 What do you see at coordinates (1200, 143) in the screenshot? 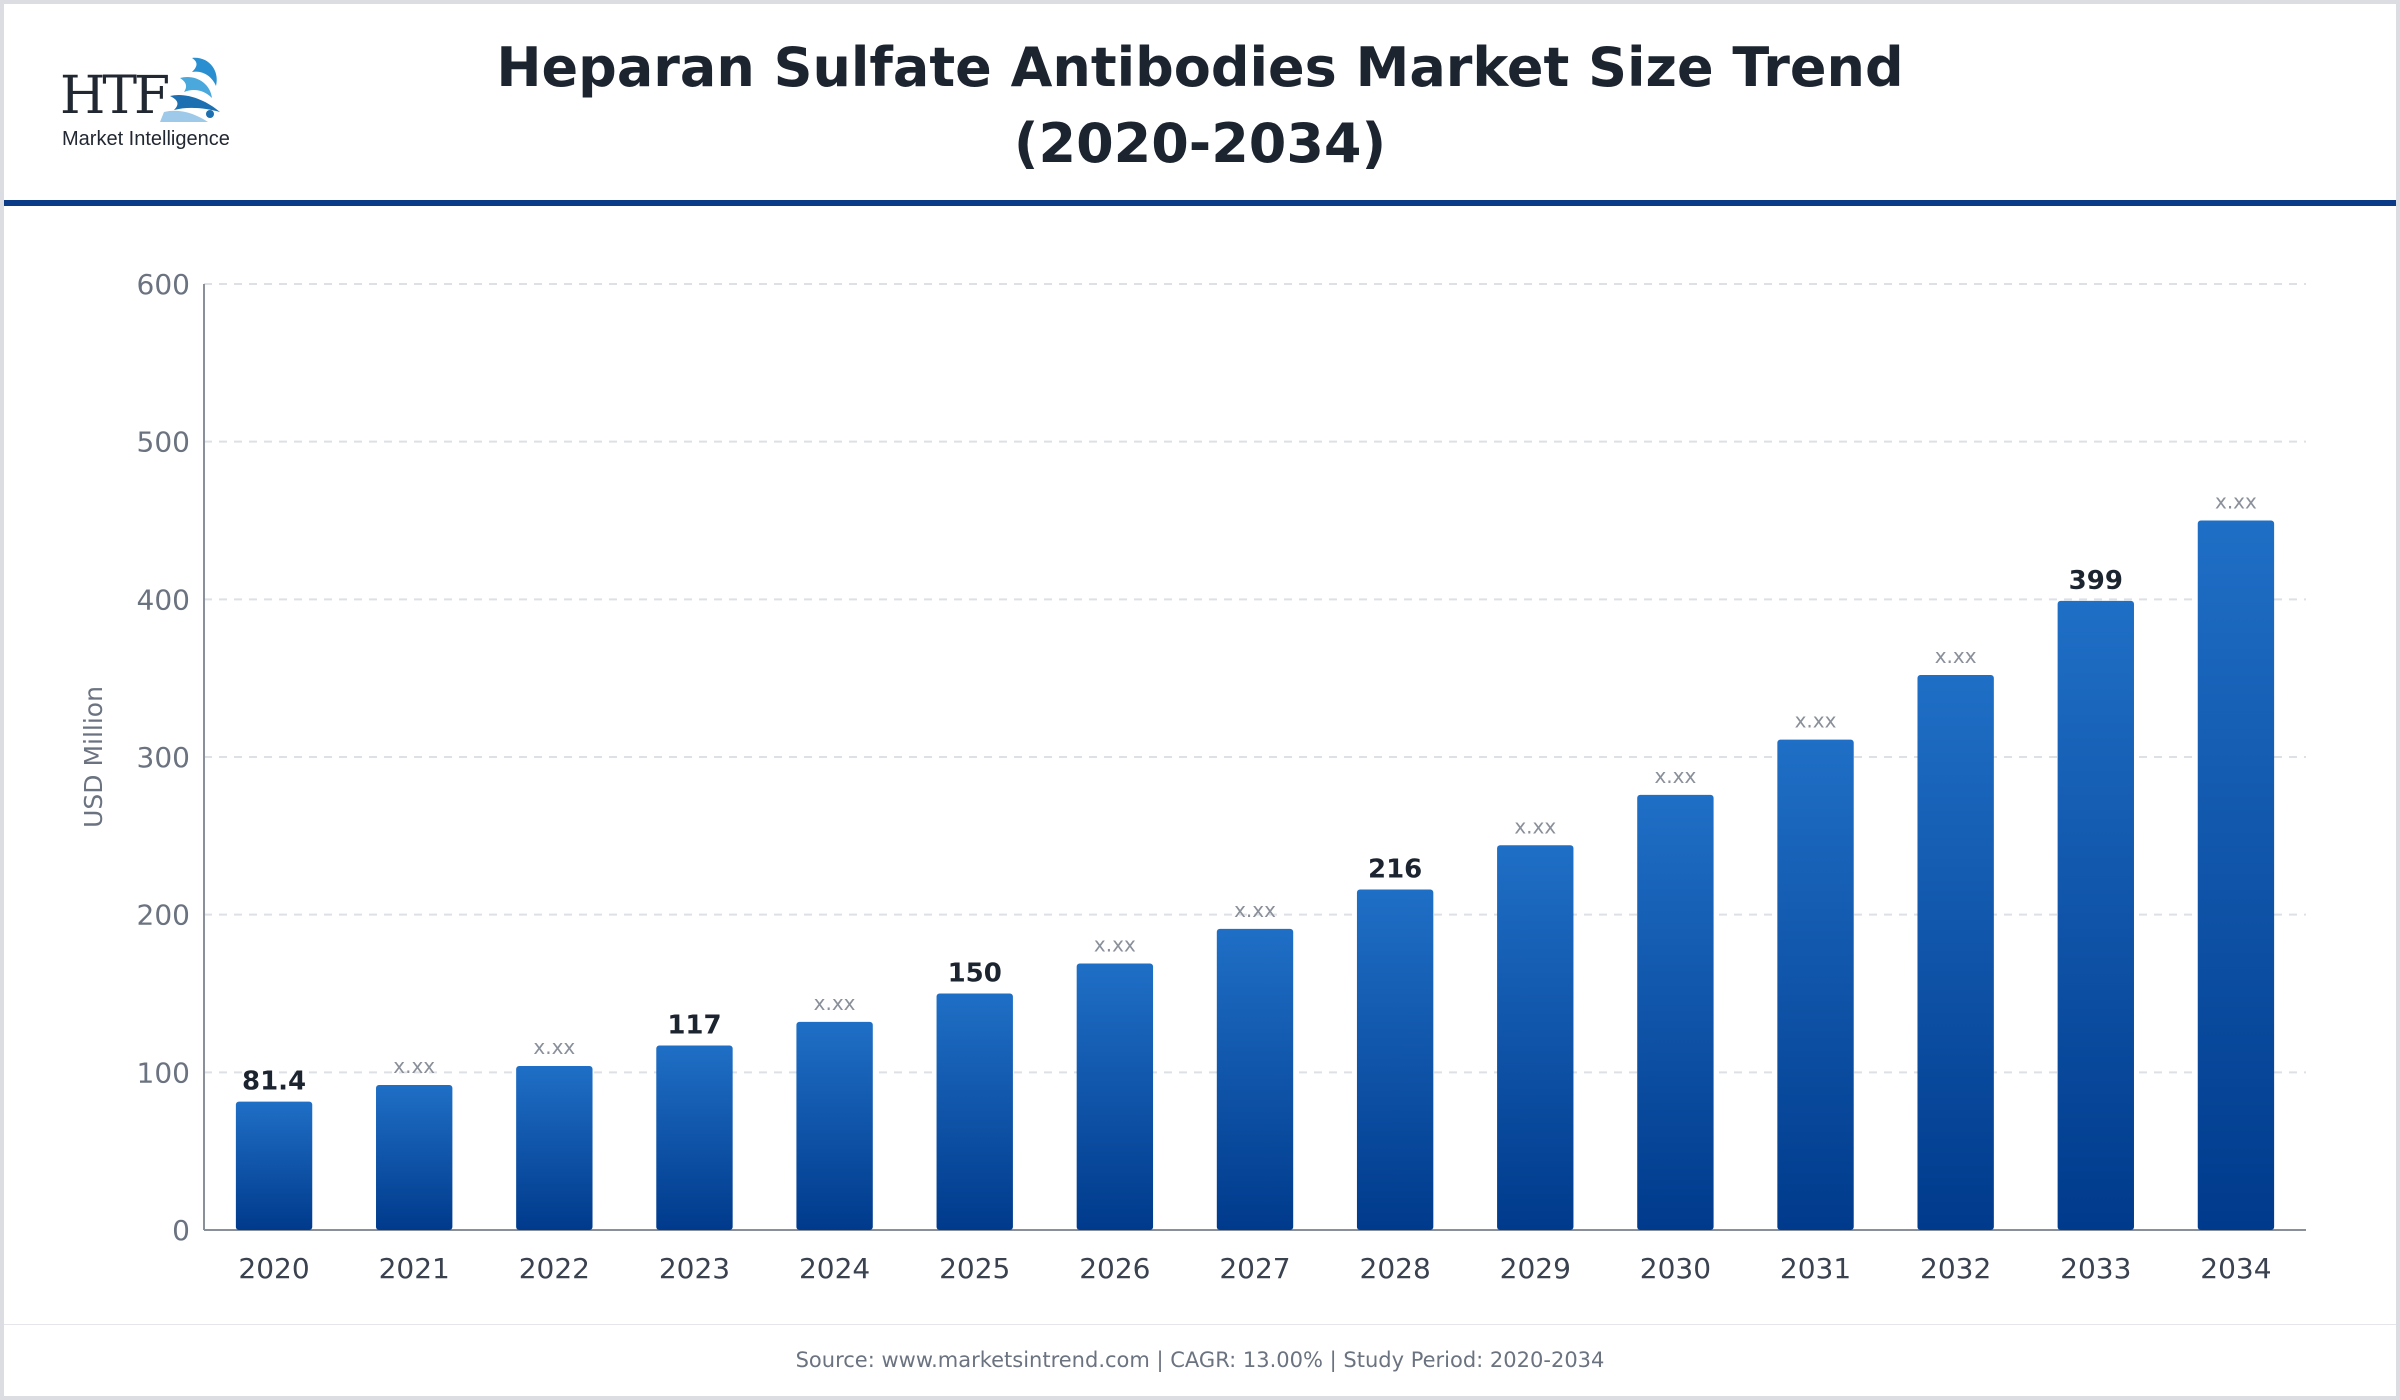
I see `chart-title-line2: (2020-2034)` at bounding box center [1200, 143].